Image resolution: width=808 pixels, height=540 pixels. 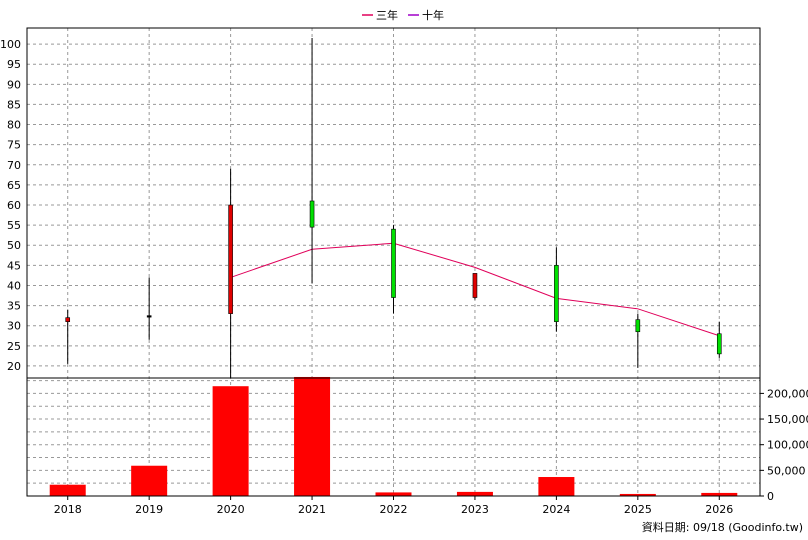 What do you see at coordinates (14, 346) in the screenshot?
I see `price-tick-label: 25` at bounding box center [14, 346].